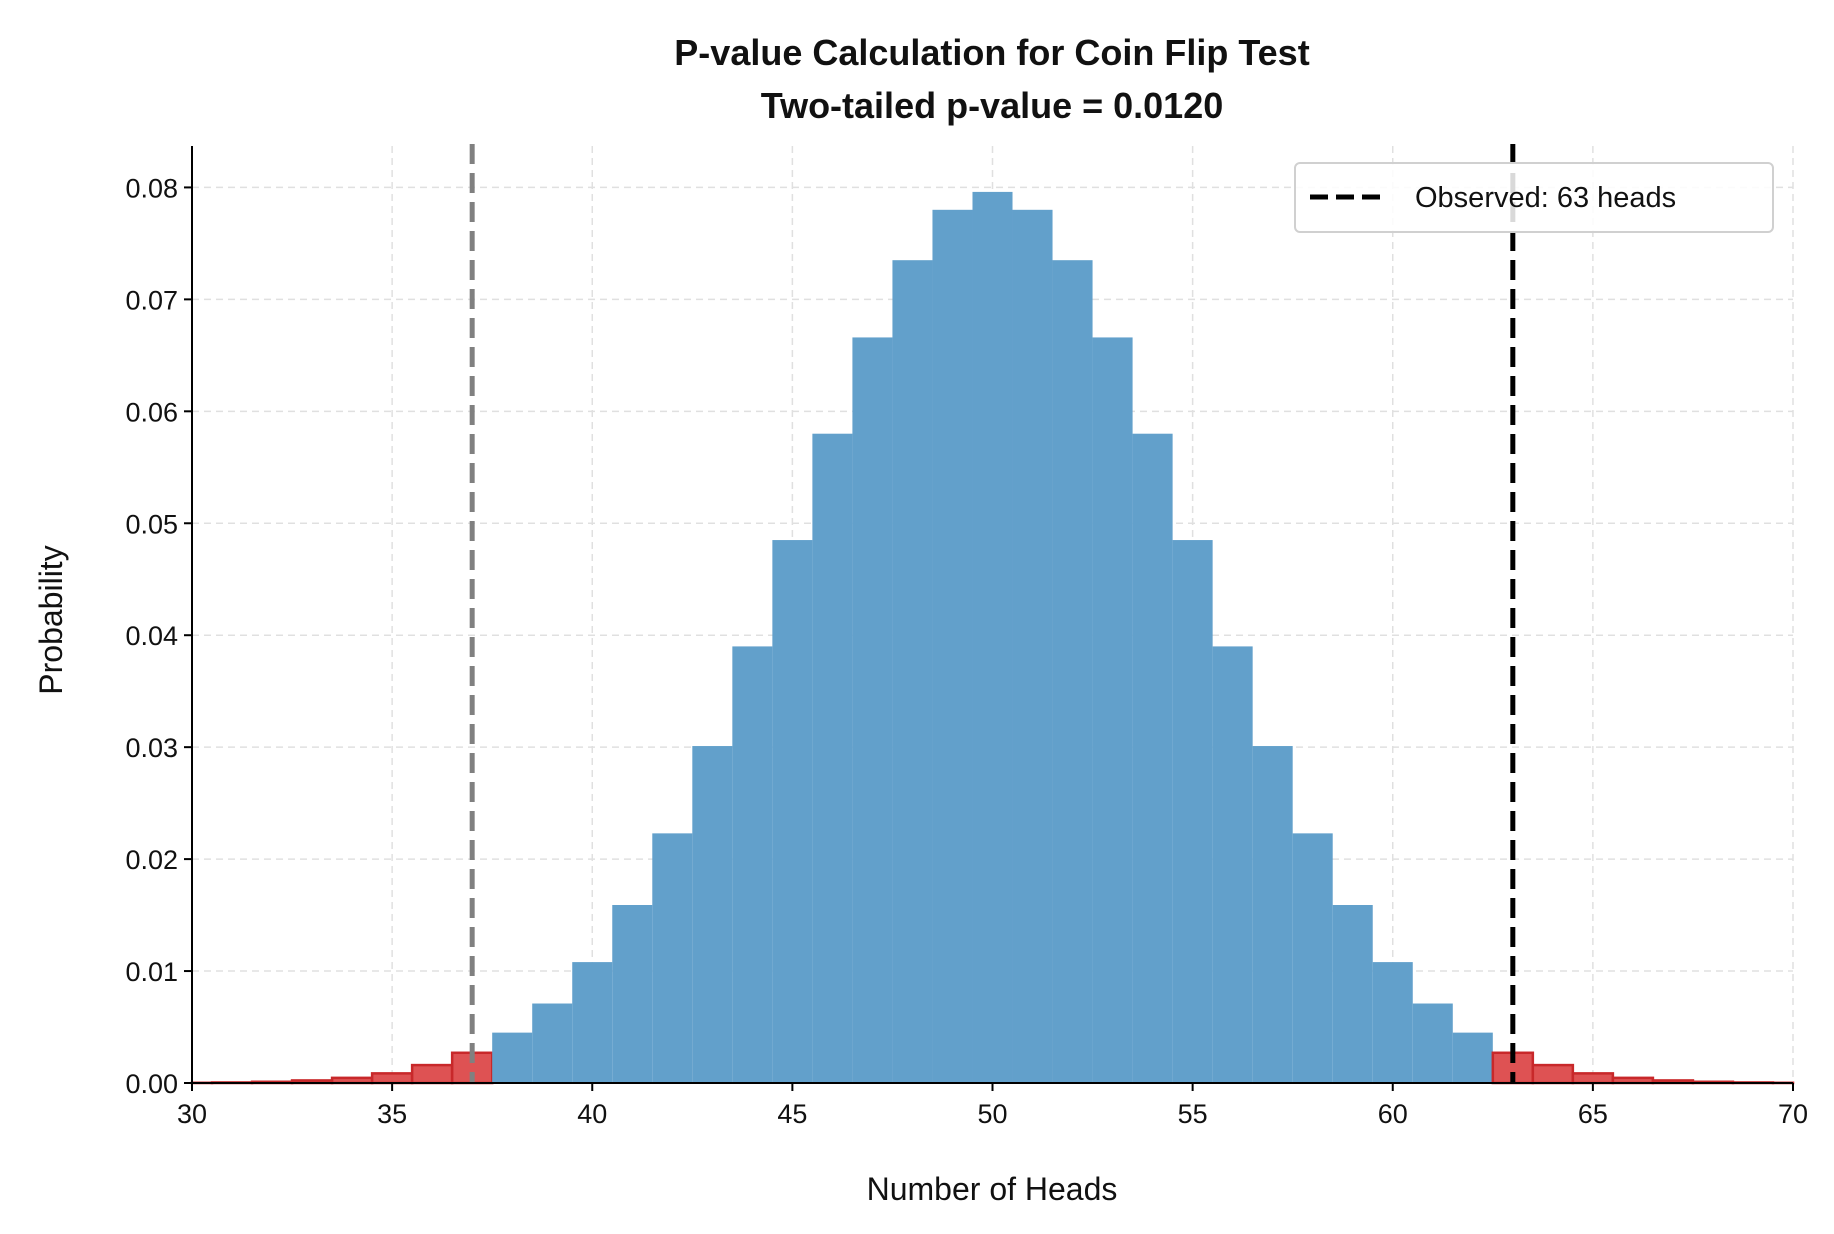 The image size is (1834, 1234). I want to click on x-tick-label: 65, so click(1593, 1114).